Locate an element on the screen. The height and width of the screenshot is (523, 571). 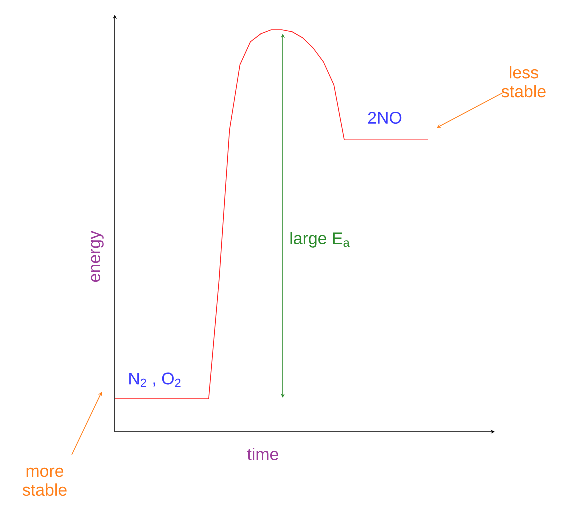
text: more stable is located at coordinates (44, 482).